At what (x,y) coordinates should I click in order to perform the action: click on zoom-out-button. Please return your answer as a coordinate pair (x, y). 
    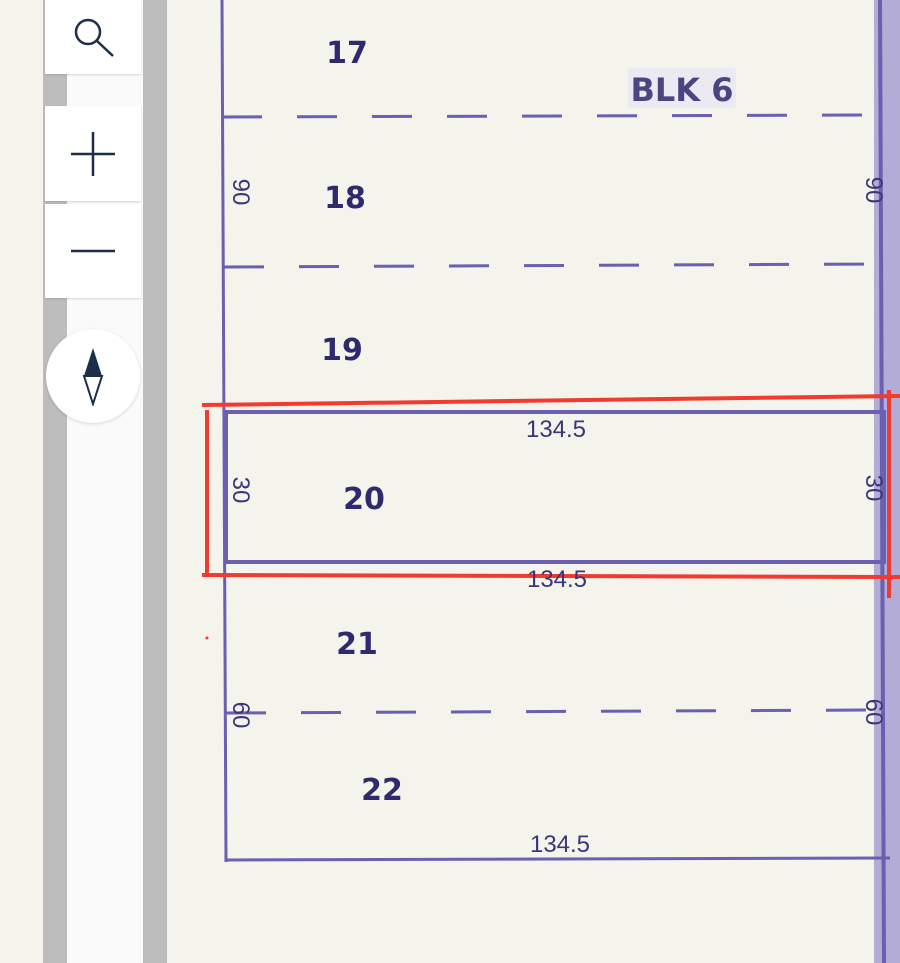
    Looking at the image, I should click on (93, 251).